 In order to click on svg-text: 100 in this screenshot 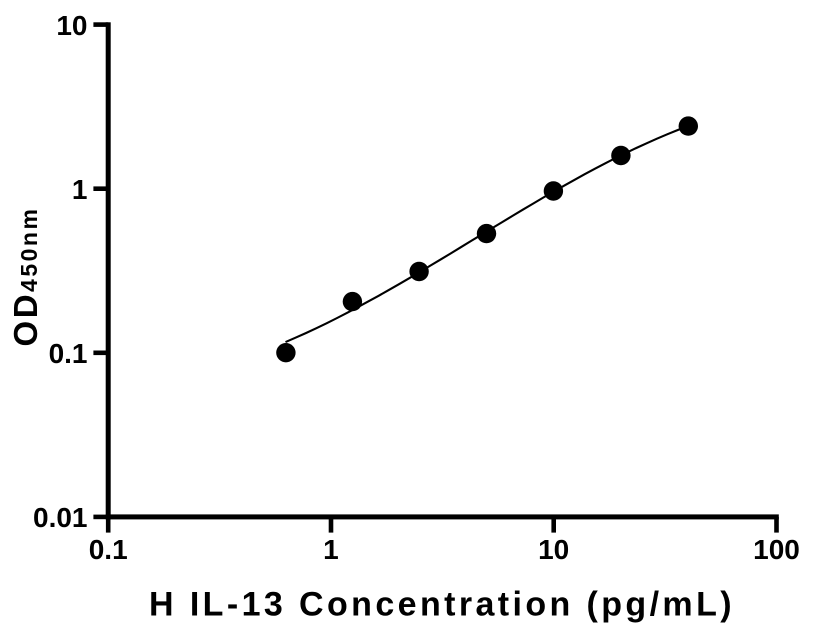, I will do `click(776, 549)`.